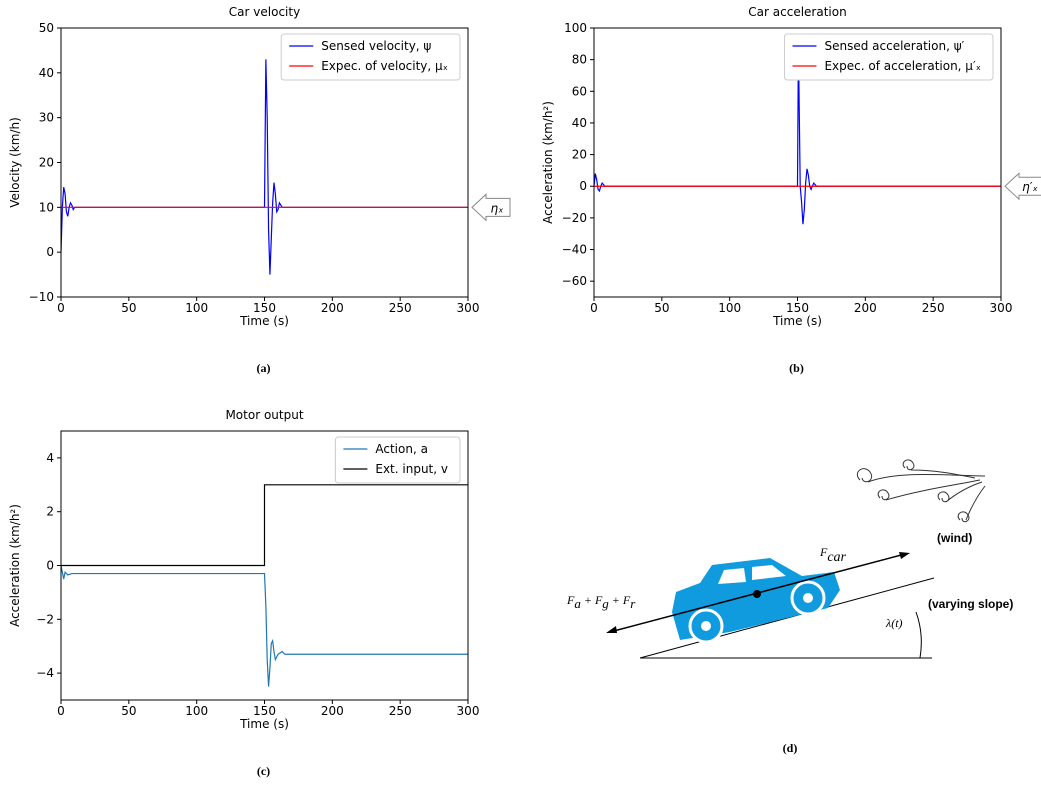 Image resolution: width=1041 pixels, height=787 pixels. I want to click on car-force-label: Fcar, so click(833, 555).